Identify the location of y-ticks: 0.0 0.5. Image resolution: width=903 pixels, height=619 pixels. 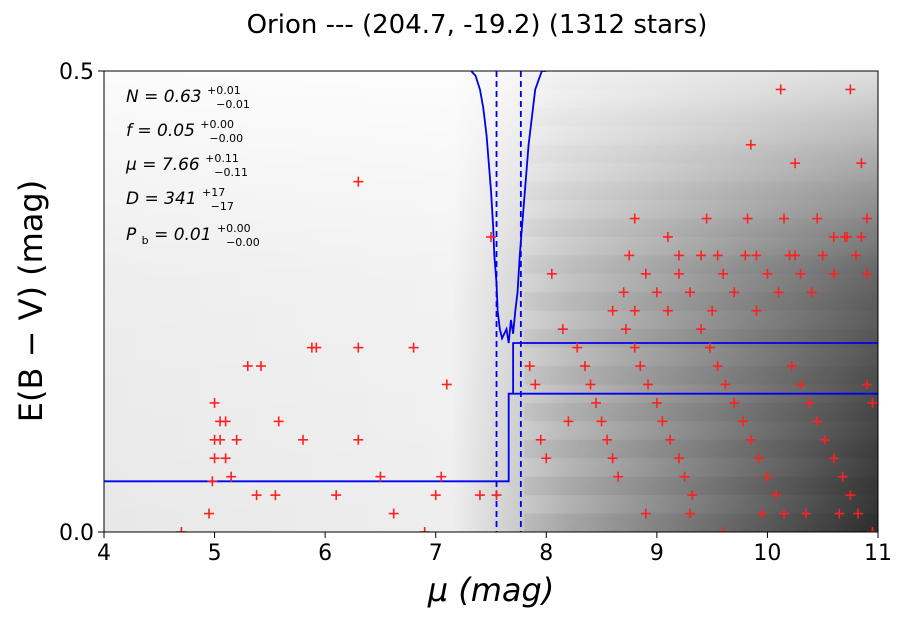
(81, 303).